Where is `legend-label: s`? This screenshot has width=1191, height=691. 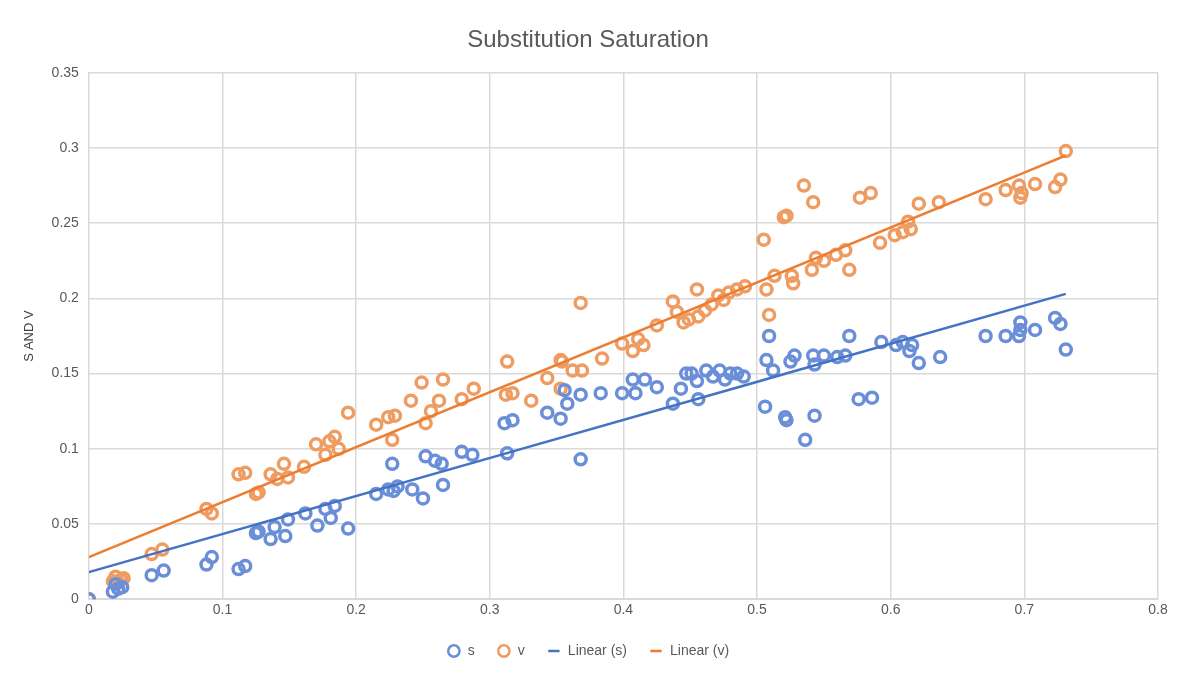 legend-label: s is located at coordinates (471, 649).